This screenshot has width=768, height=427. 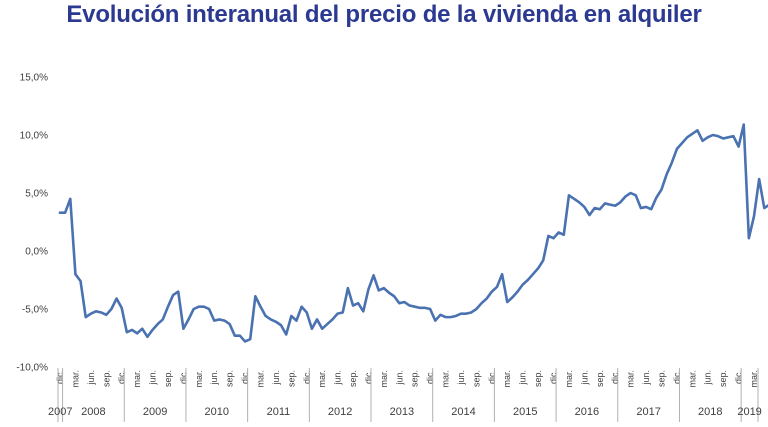 What do you see at coordinates (60, 412) in the screenshot?
I see `x-year-label: 2007` at bounding box center [60, 412].